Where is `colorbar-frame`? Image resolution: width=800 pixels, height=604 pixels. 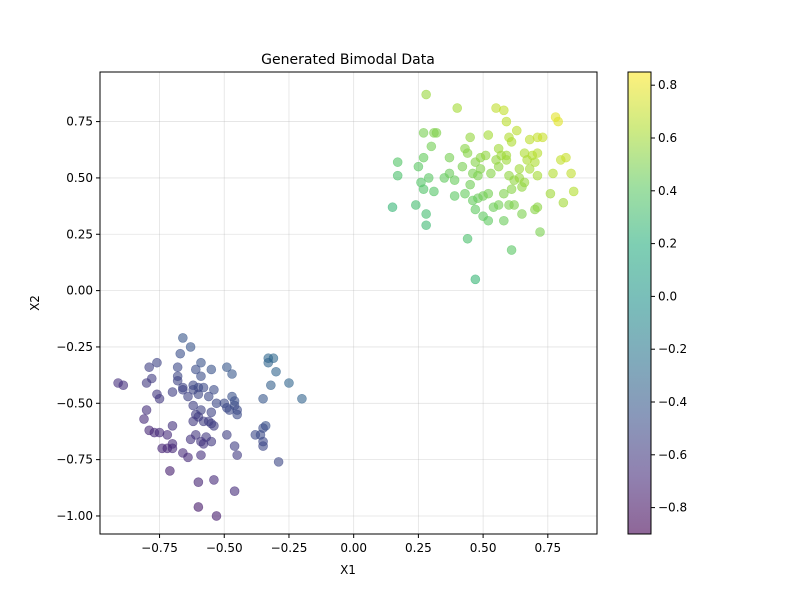
colorbar-frame is located at coordinates (639, 303).